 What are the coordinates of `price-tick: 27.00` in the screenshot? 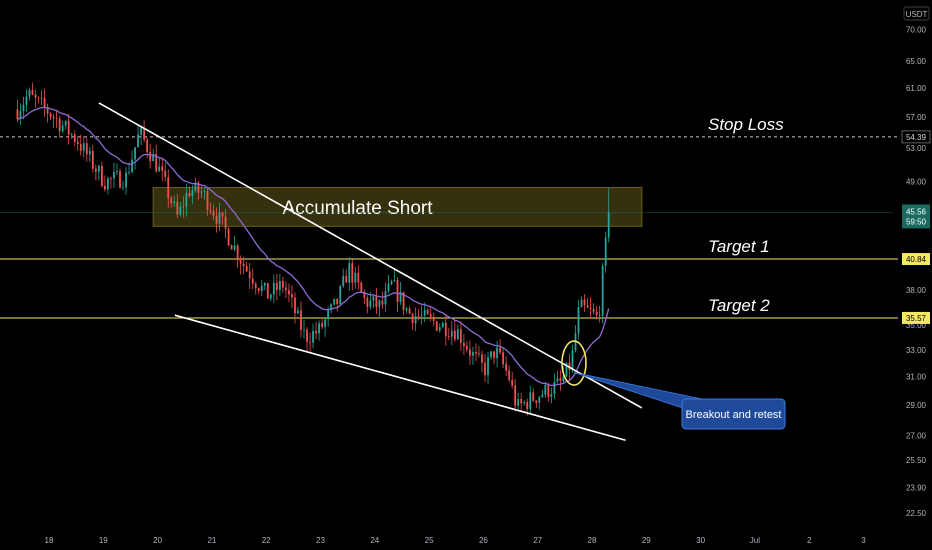 It's located at (916, 435).